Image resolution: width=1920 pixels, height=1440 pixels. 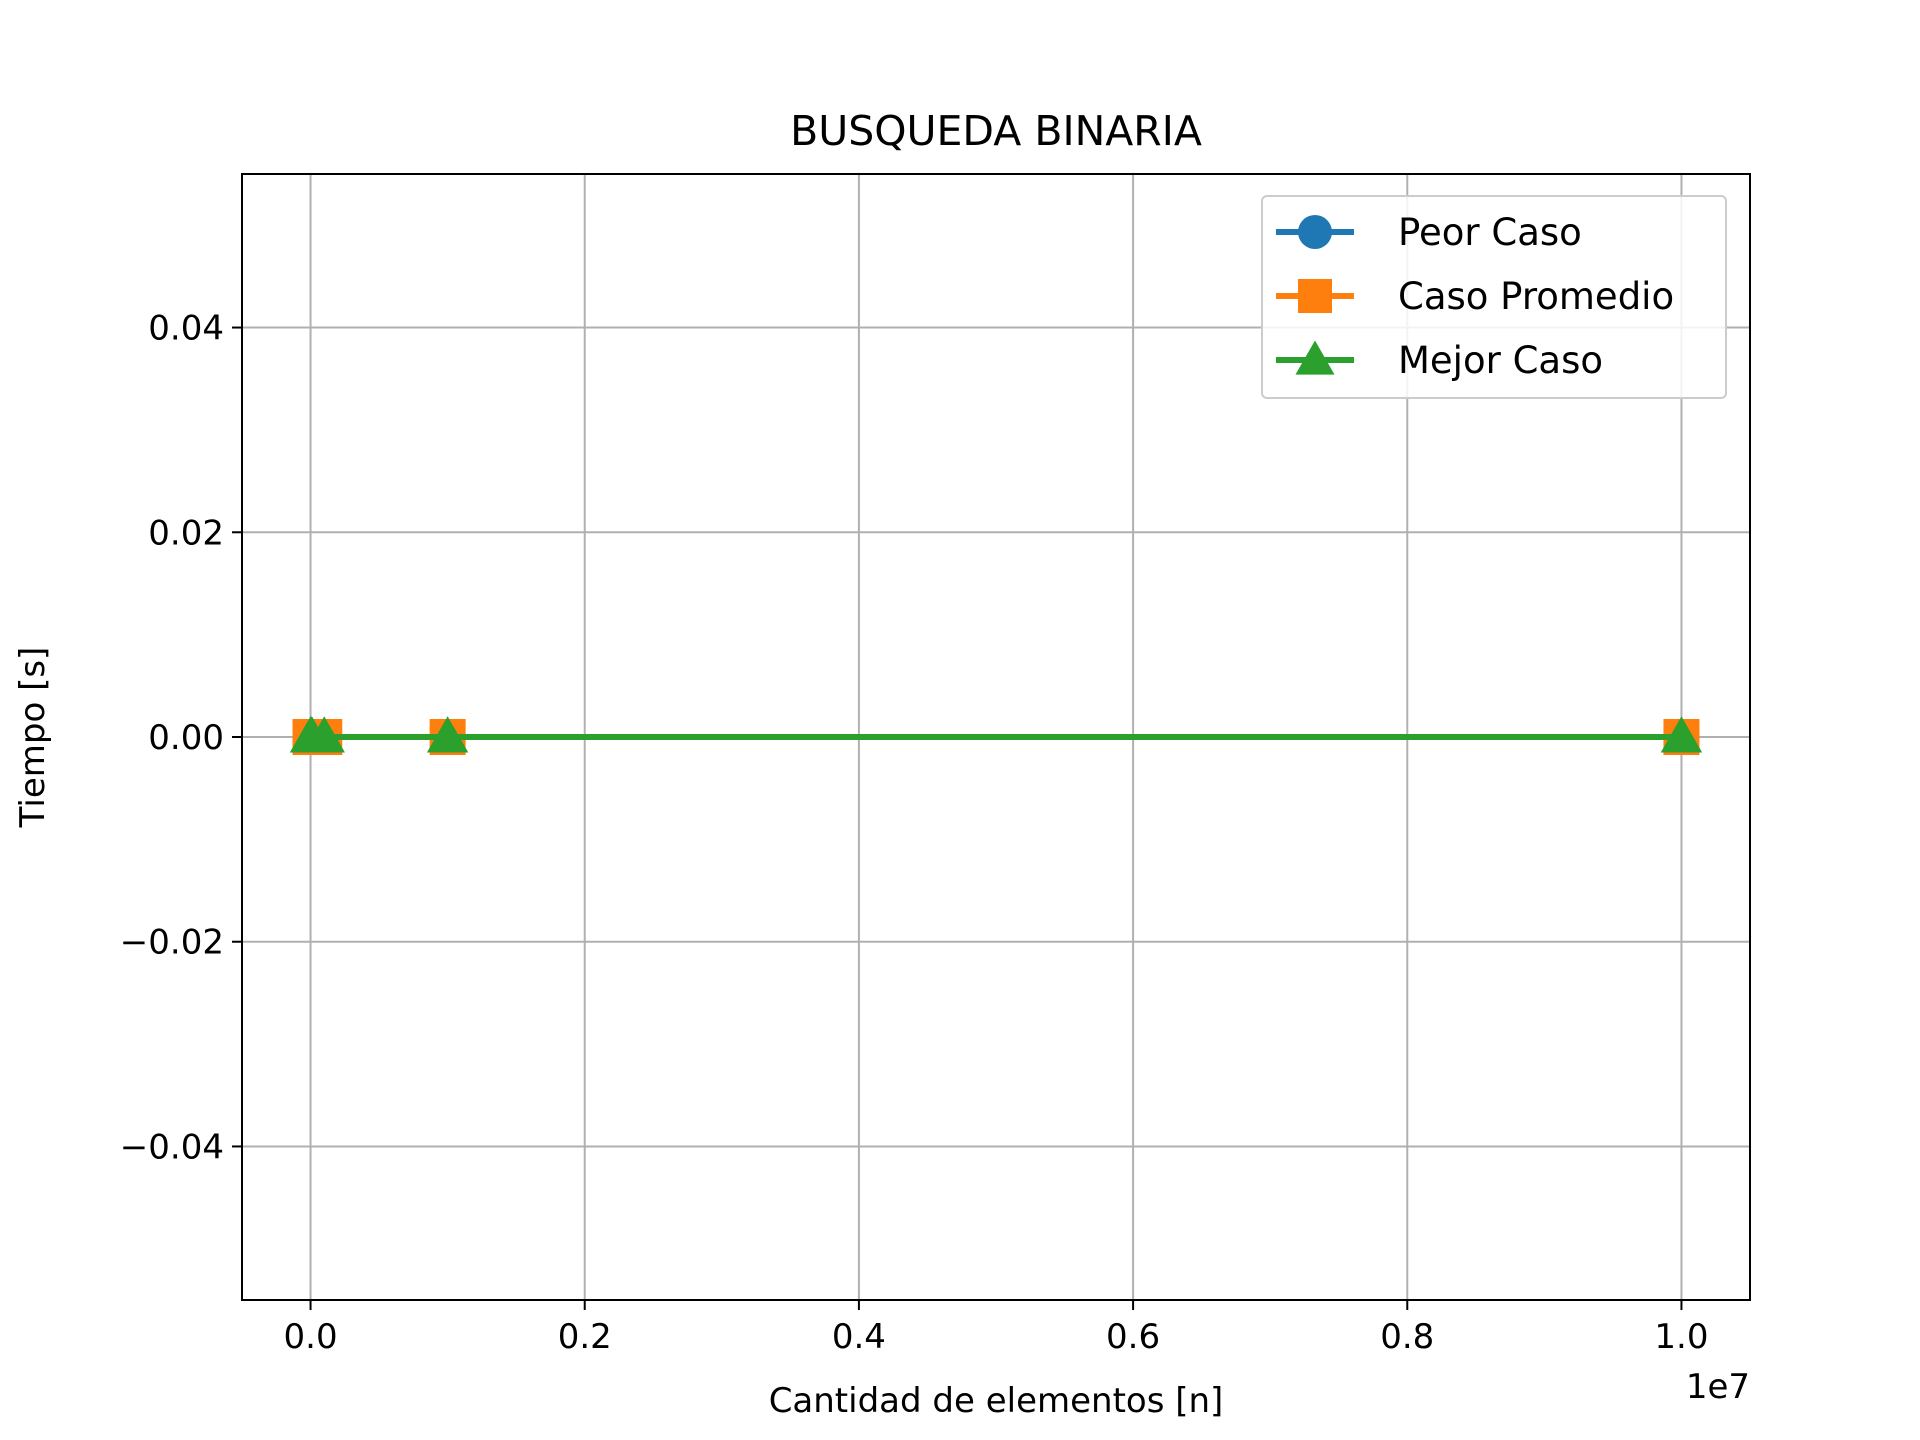 What do you see at coordinates (311, 1337) in the screenshot?
I see `x-tick-label: 0.0` at bounding box center [311, 1337].